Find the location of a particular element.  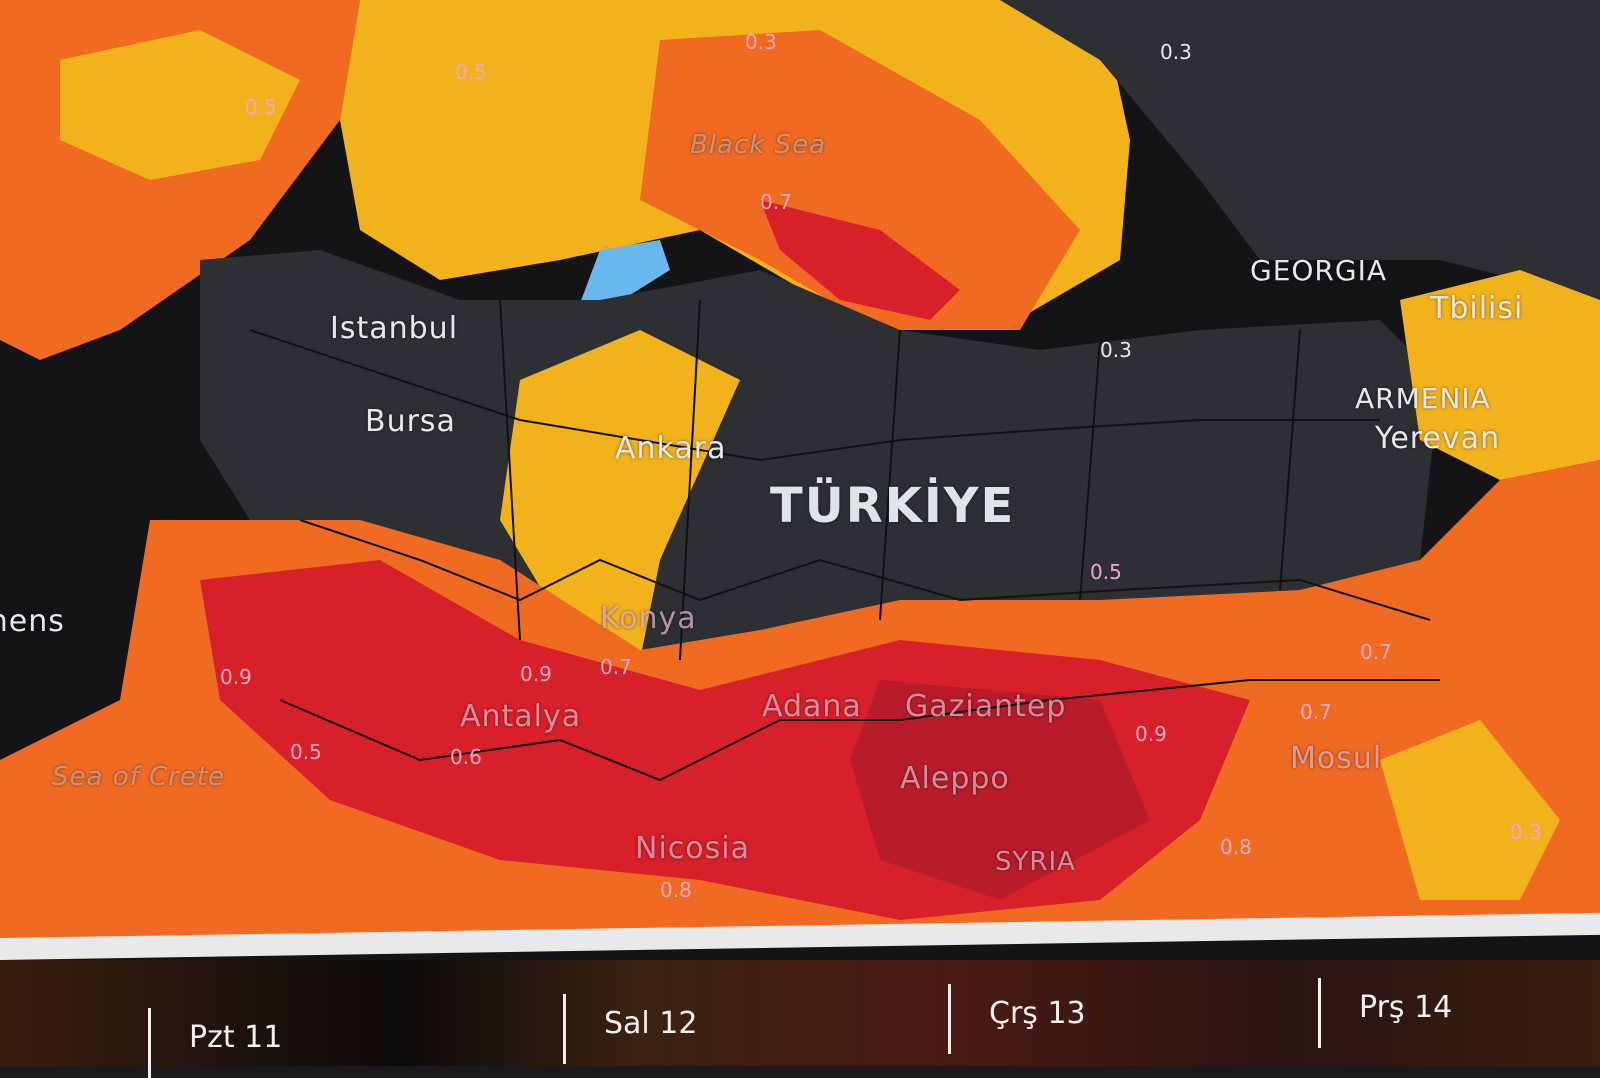

country-label-armenia: ARMENIA is located at coordinates (1423, 398).